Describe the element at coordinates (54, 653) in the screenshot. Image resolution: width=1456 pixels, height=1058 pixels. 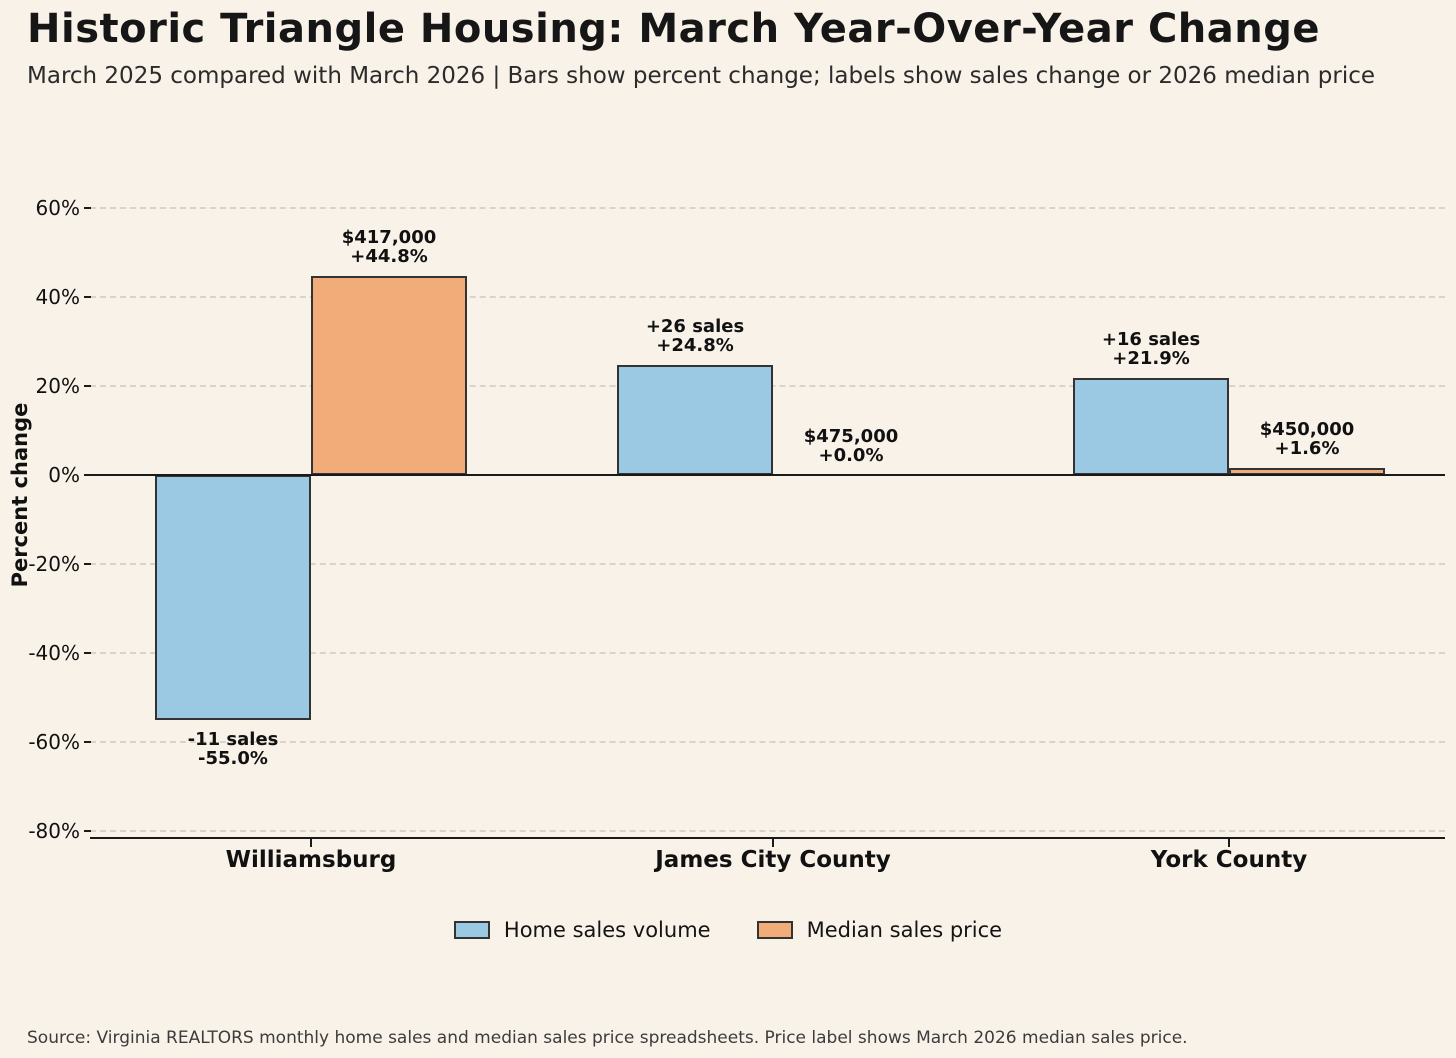
I see `y-tick-label: -40%` at that location.